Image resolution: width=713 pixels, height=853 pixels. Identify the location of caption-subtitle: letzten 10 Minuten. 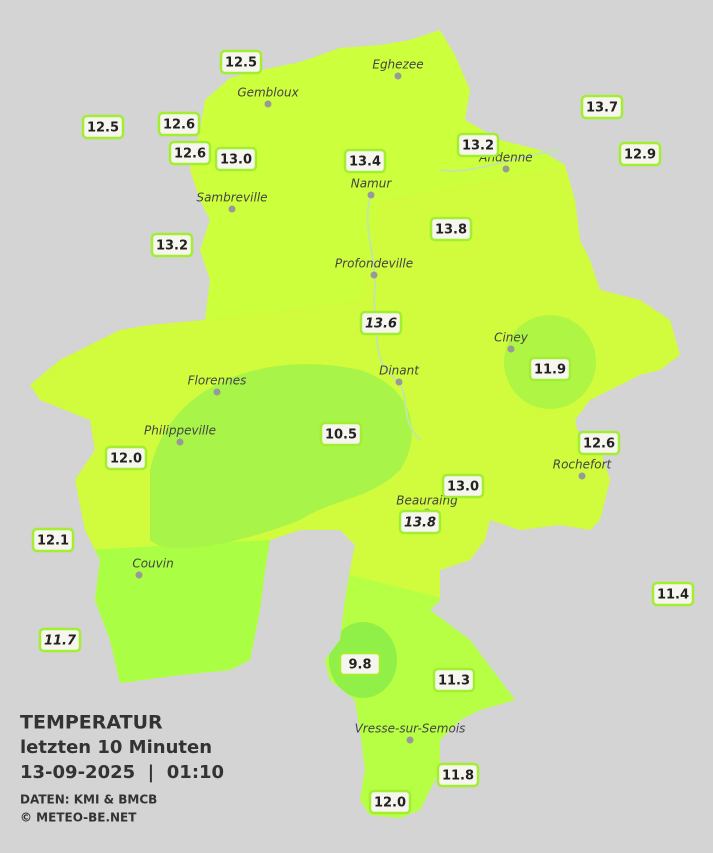
(116, 747).